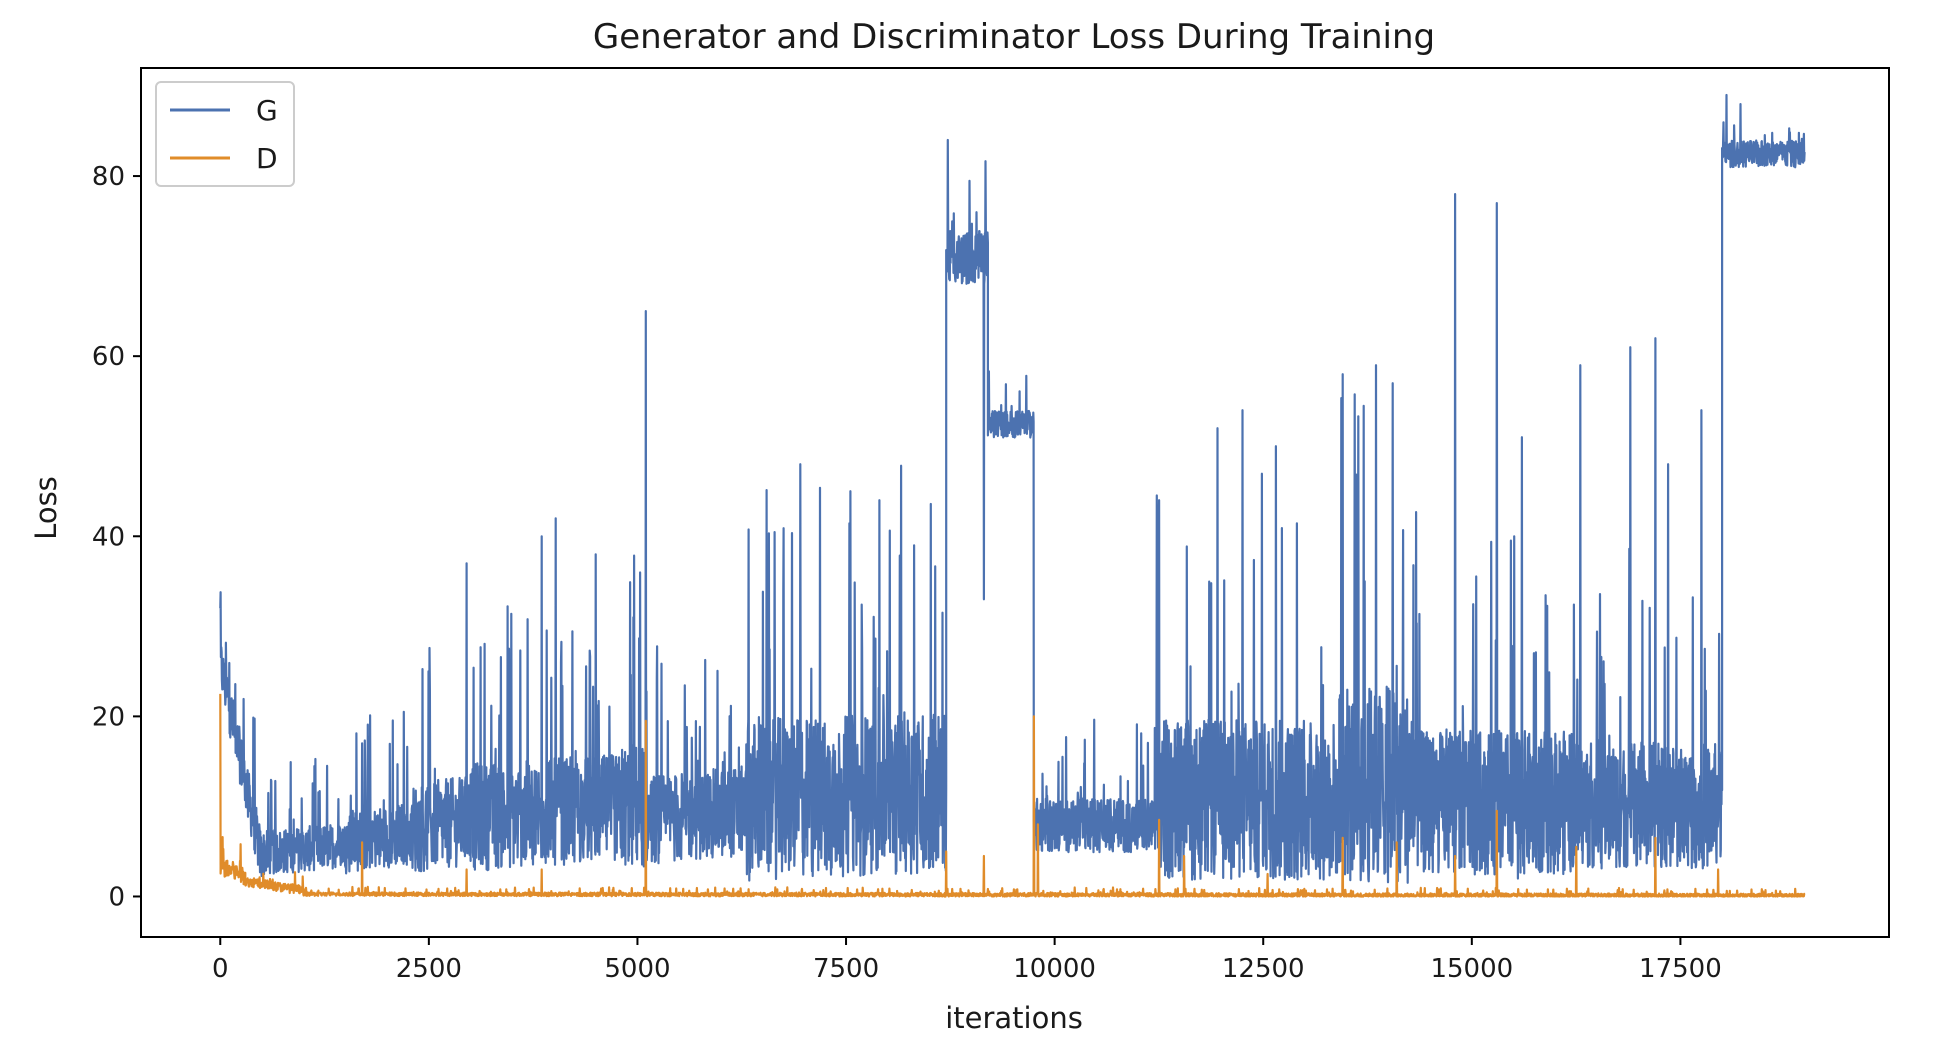  What do you see at coordinates (429, 969) in the screenshot?
I see `x-tick-label: 2500` at bounding box center [429, 969].